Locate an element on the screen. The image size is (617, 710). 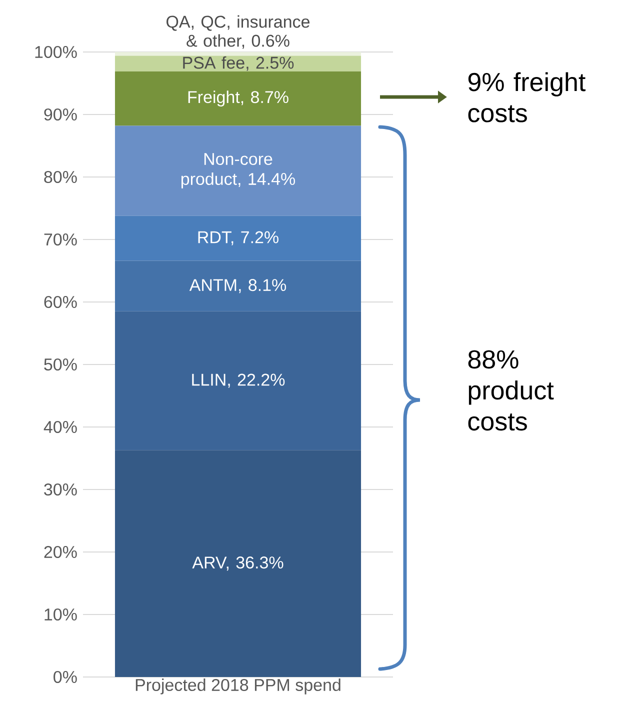
data-label: Non-core product, 14.4% is located at coordinates (238, 170).